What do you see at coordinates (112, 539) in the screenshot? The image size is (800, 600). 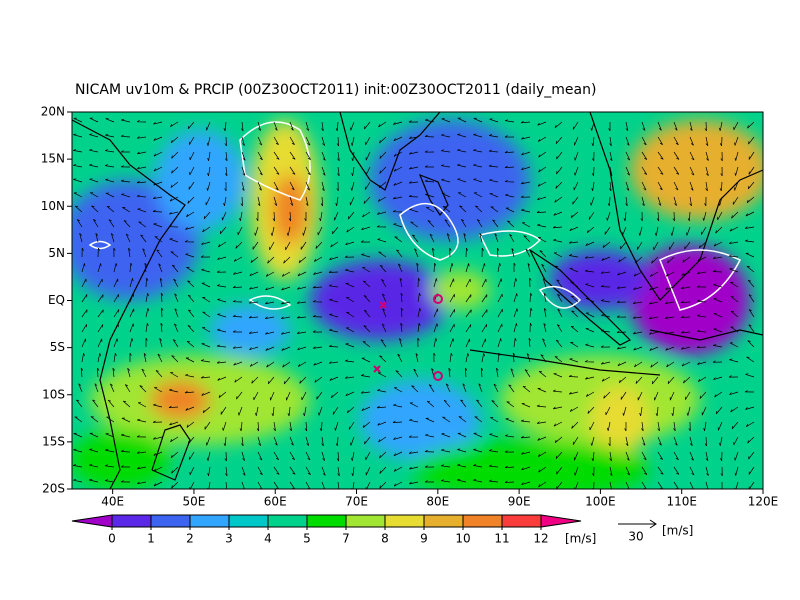 I see `colorbar-label: 0` at bounding box center [112, 539].